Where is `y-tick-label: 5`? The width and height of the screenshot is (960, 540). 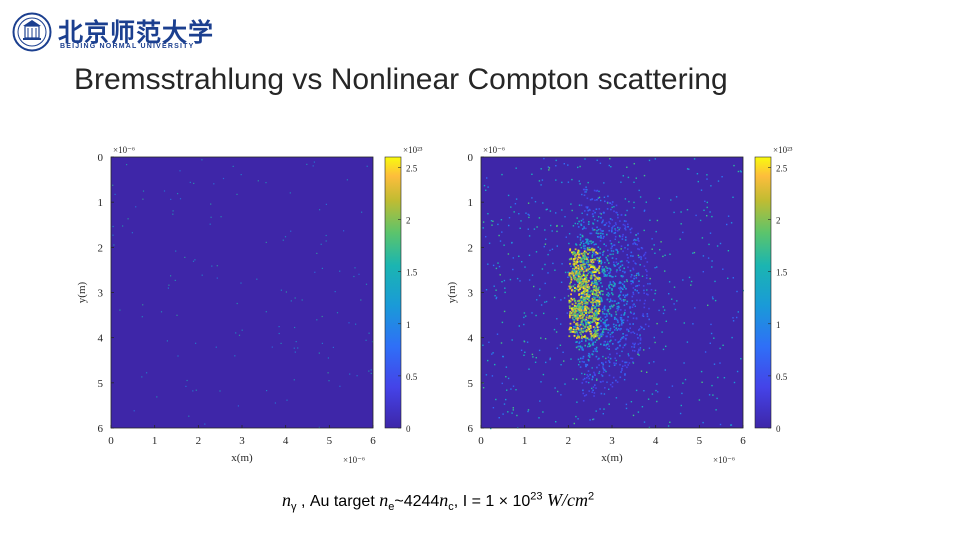 y-tick-label: 5 is located at coordinates (471, 384).